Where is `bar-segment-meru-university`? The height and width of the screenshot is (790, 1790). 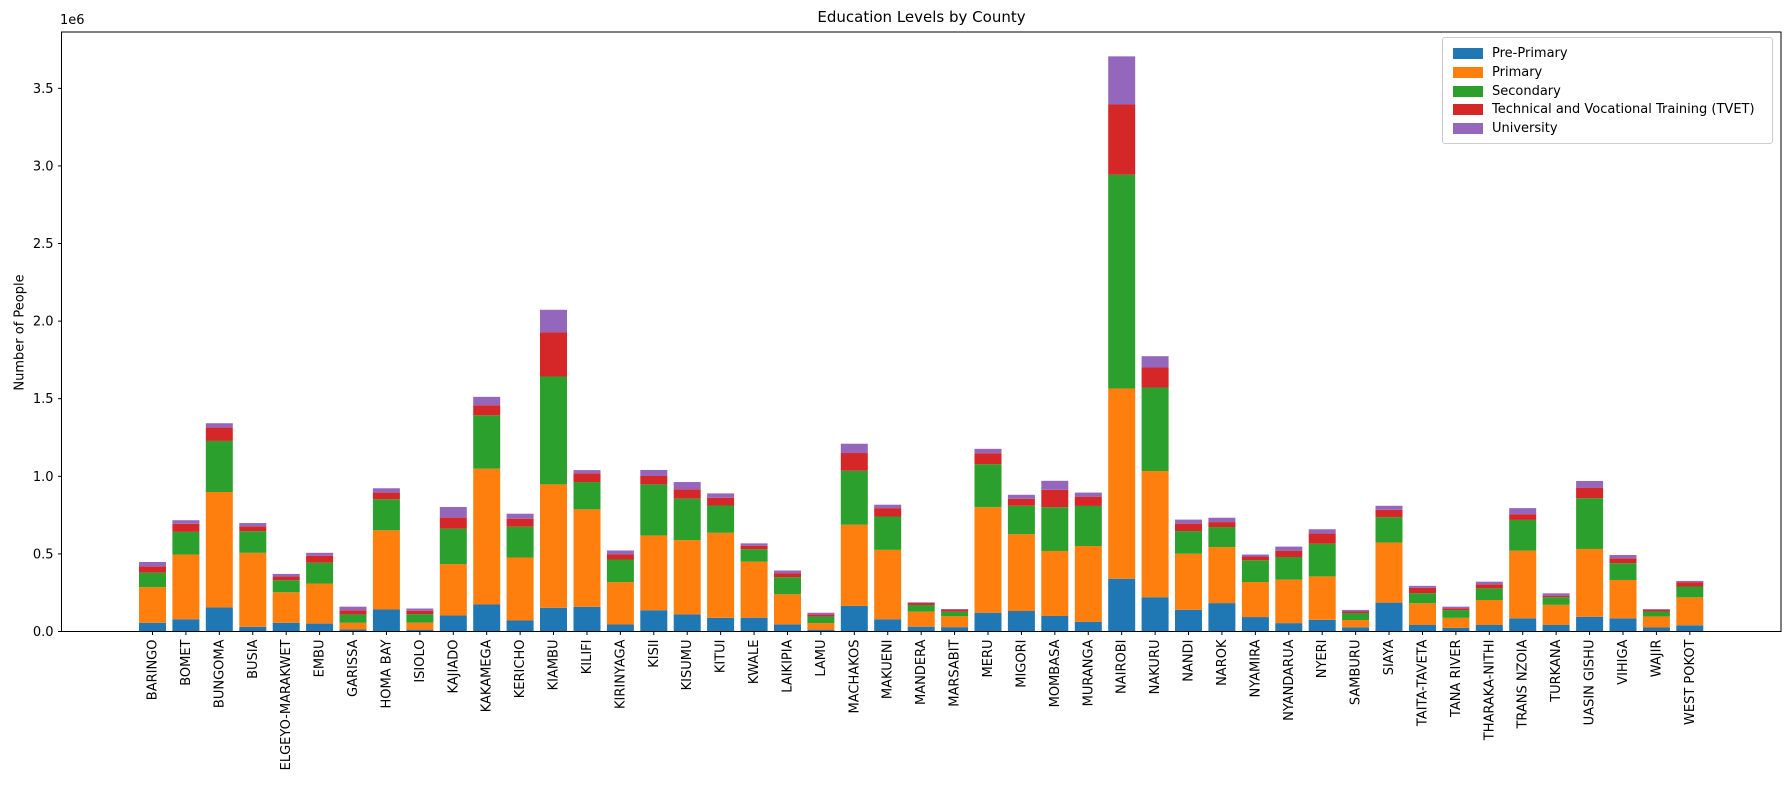
bar-segment-meru-university is located at coordinates (988, 451).